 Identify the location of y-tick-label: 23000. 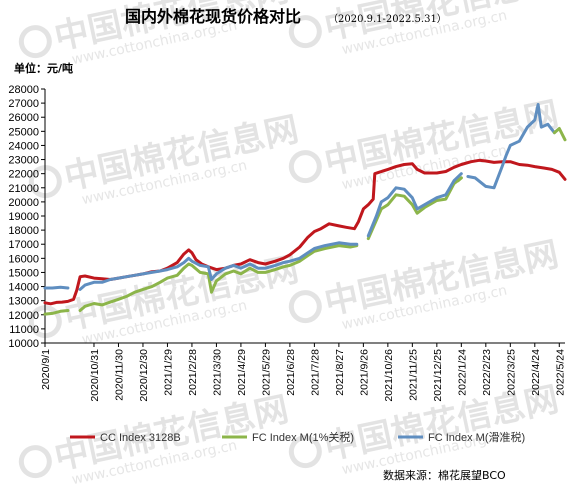
(23, 161).